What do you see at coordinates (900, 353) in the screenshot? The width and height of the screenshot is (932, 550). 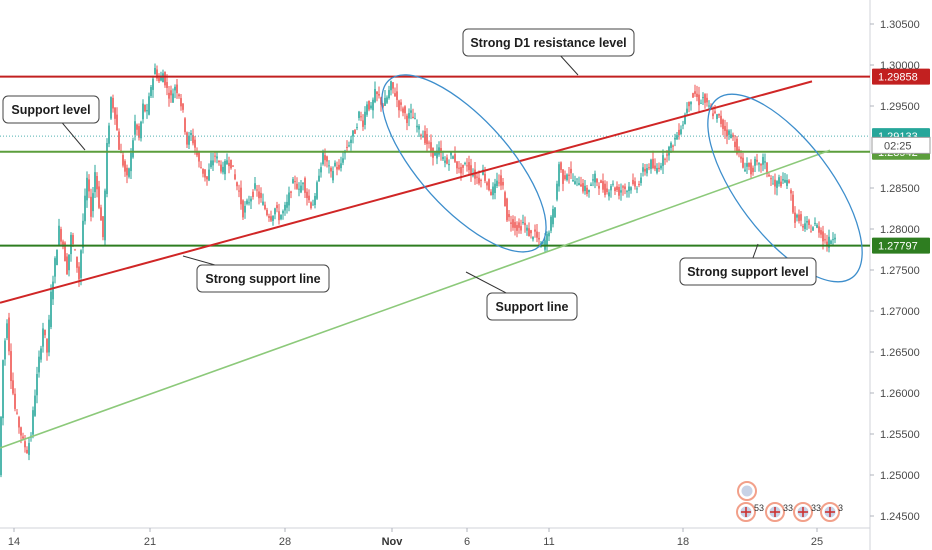 I see `y-tick-label: 1.26500` at bounding box center [900, 353].